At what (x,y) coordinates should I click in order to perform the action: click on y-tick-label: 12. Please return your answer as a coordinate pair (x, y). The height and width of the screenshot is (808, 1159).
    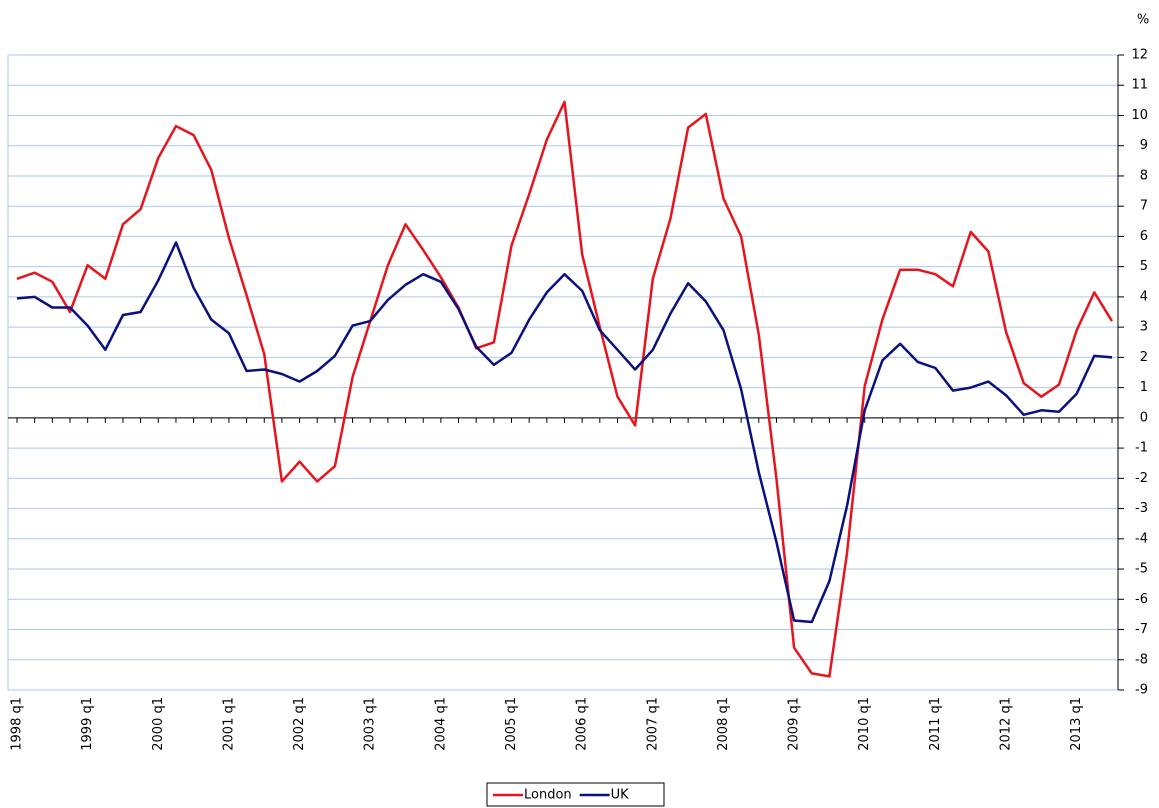
    Looking at the image, I should click on (1139, 55).